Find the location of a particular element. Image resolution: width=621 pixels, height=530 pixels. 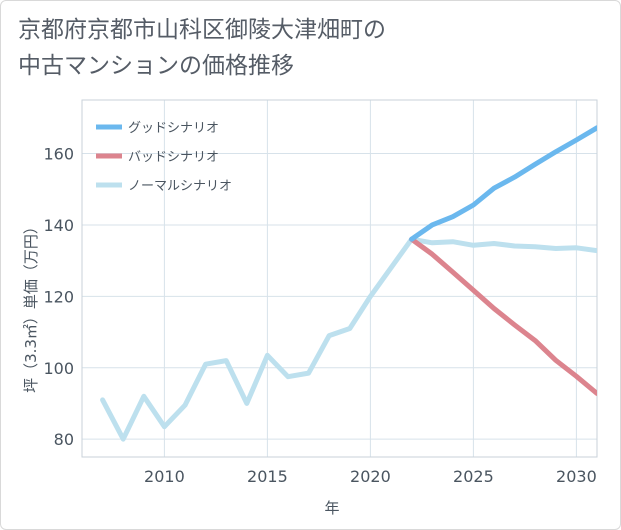

legend-label: グッドシナリオ is located at coordinates (173, 128).